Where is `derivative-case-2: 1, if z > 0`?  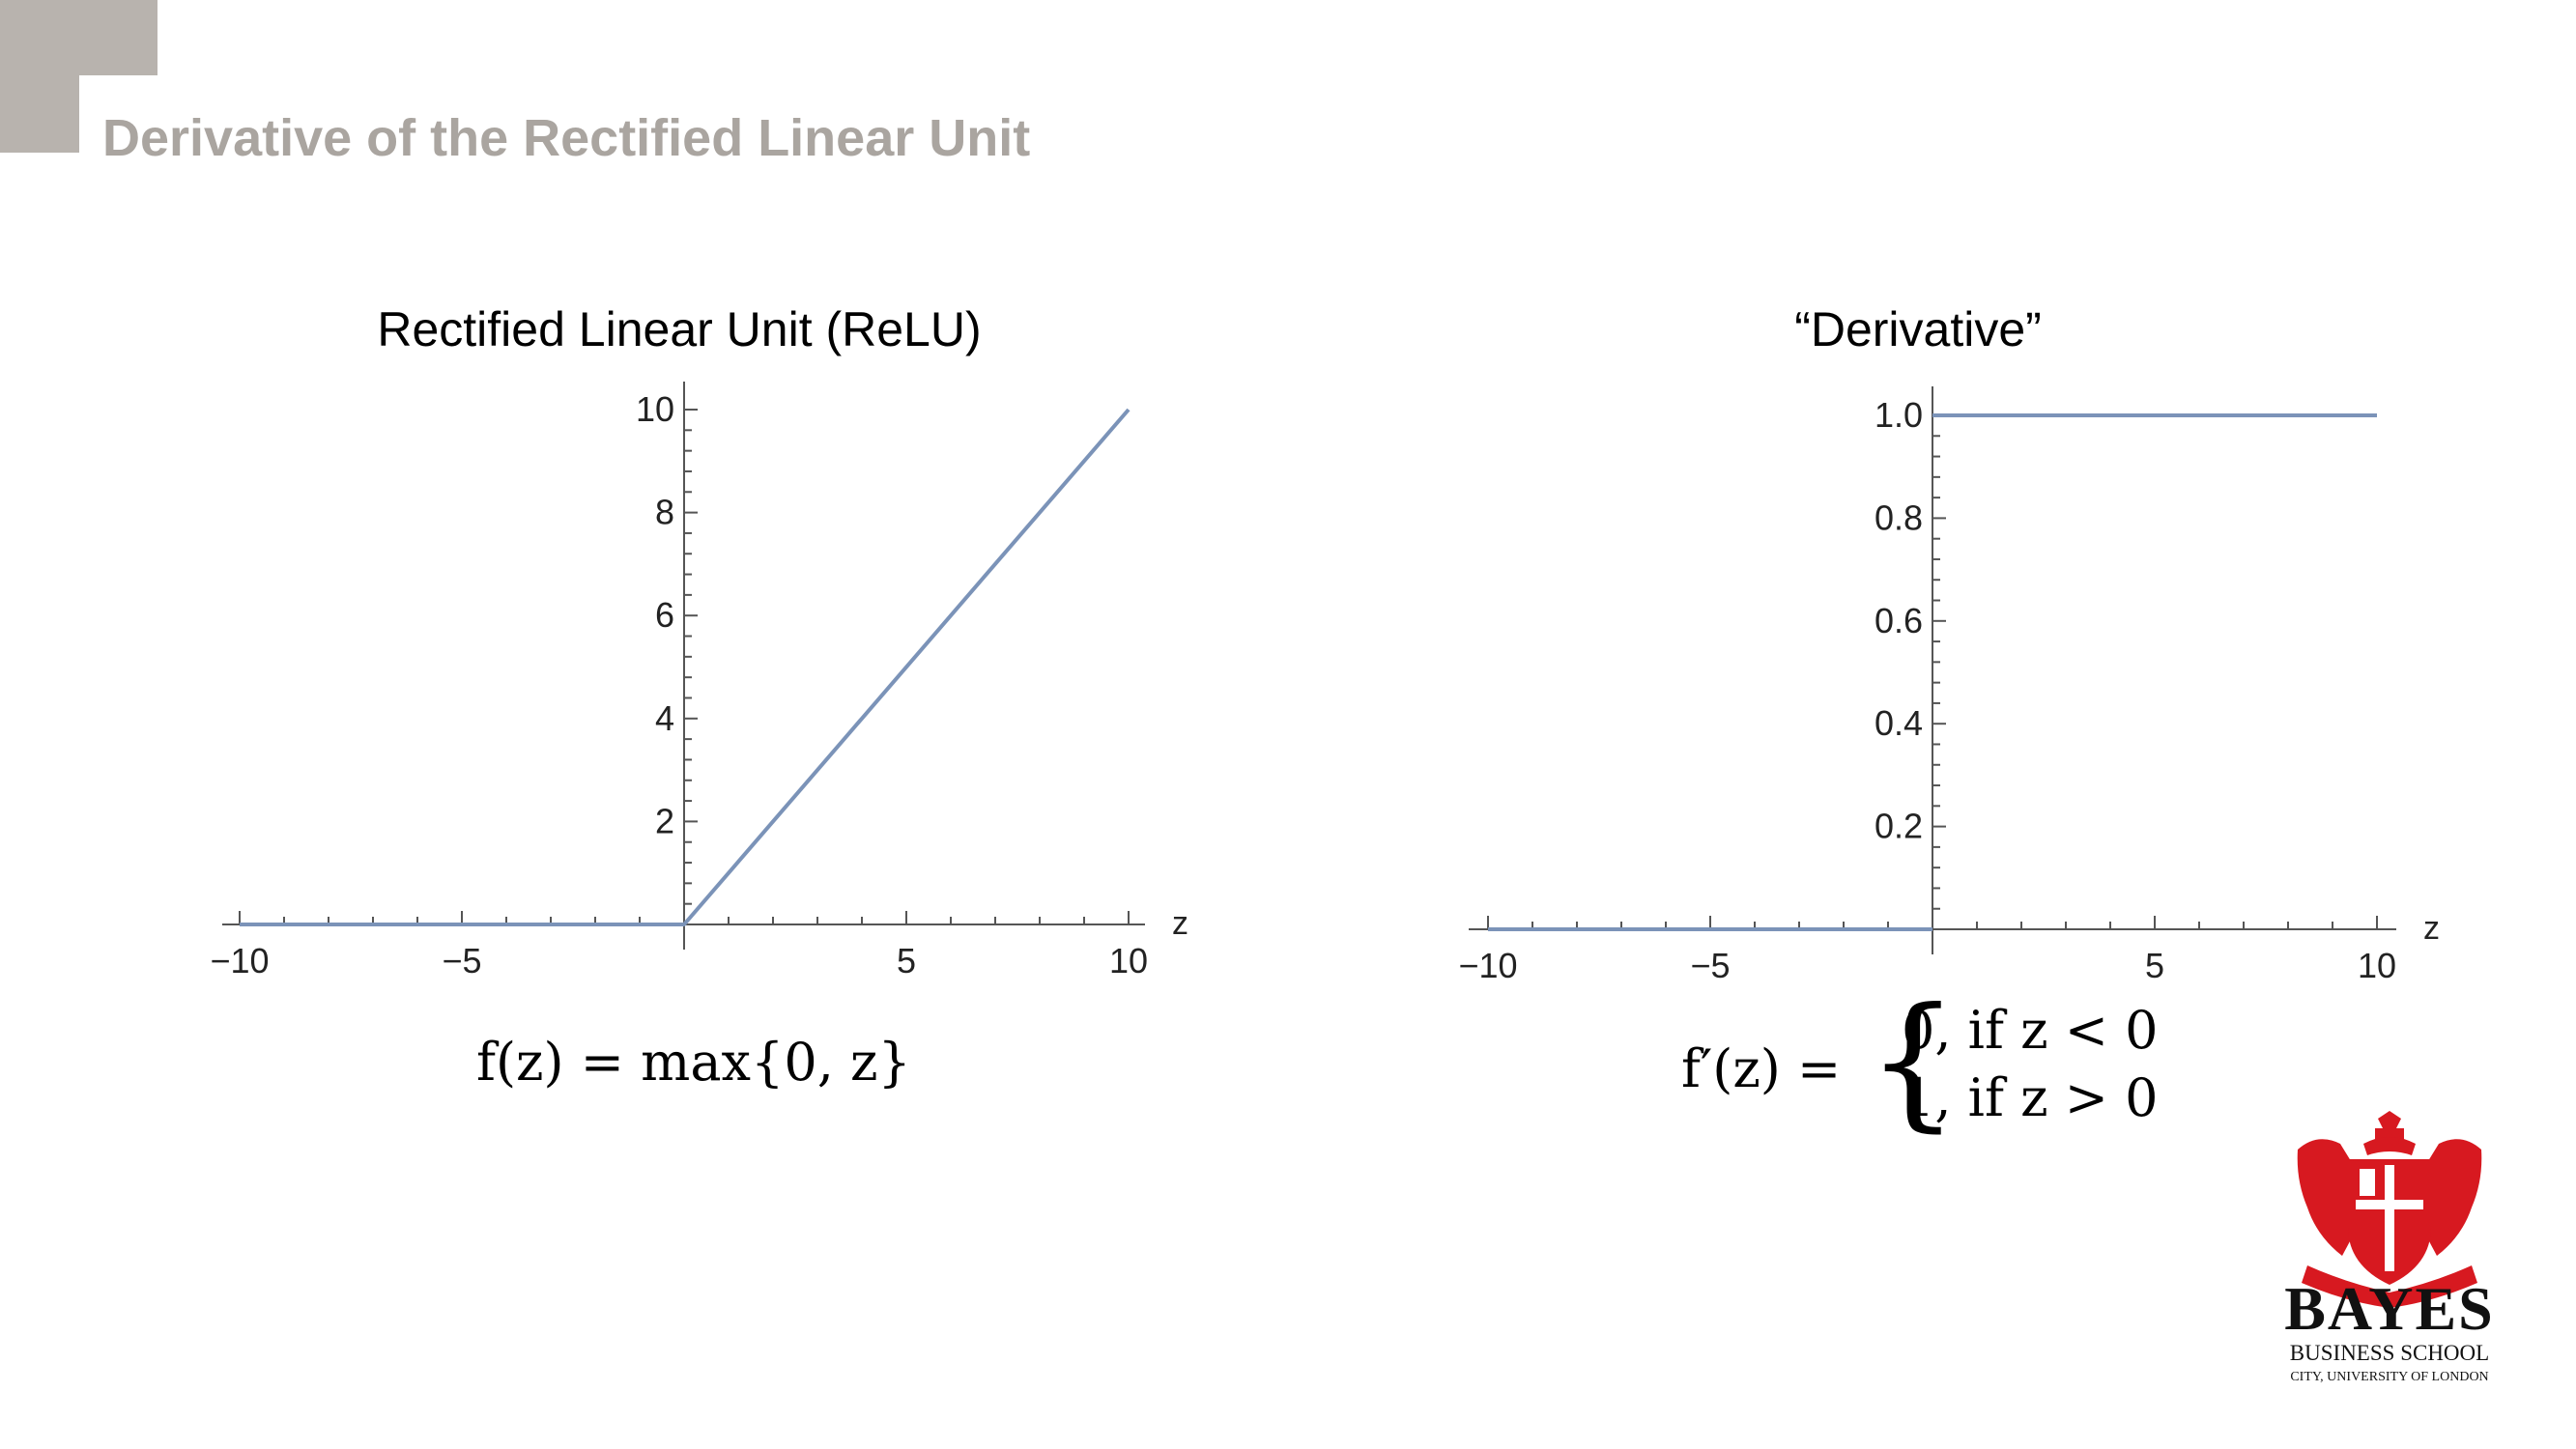 derivative-case-2: 1, if z > 0 is located at coordinates (2030, 1097).